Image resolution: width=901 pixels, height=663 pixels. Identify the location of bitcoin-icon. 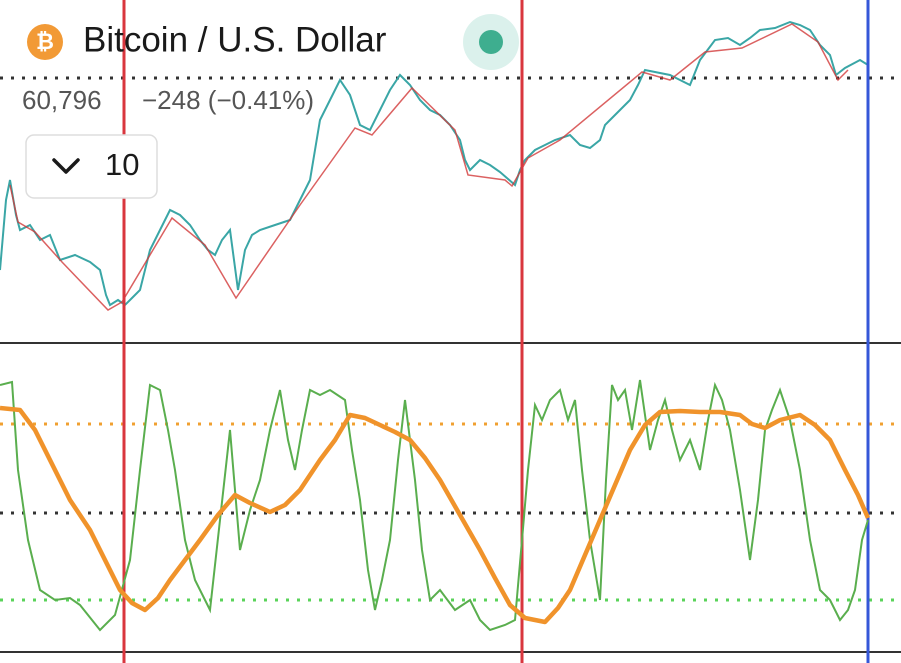
(45, 42).